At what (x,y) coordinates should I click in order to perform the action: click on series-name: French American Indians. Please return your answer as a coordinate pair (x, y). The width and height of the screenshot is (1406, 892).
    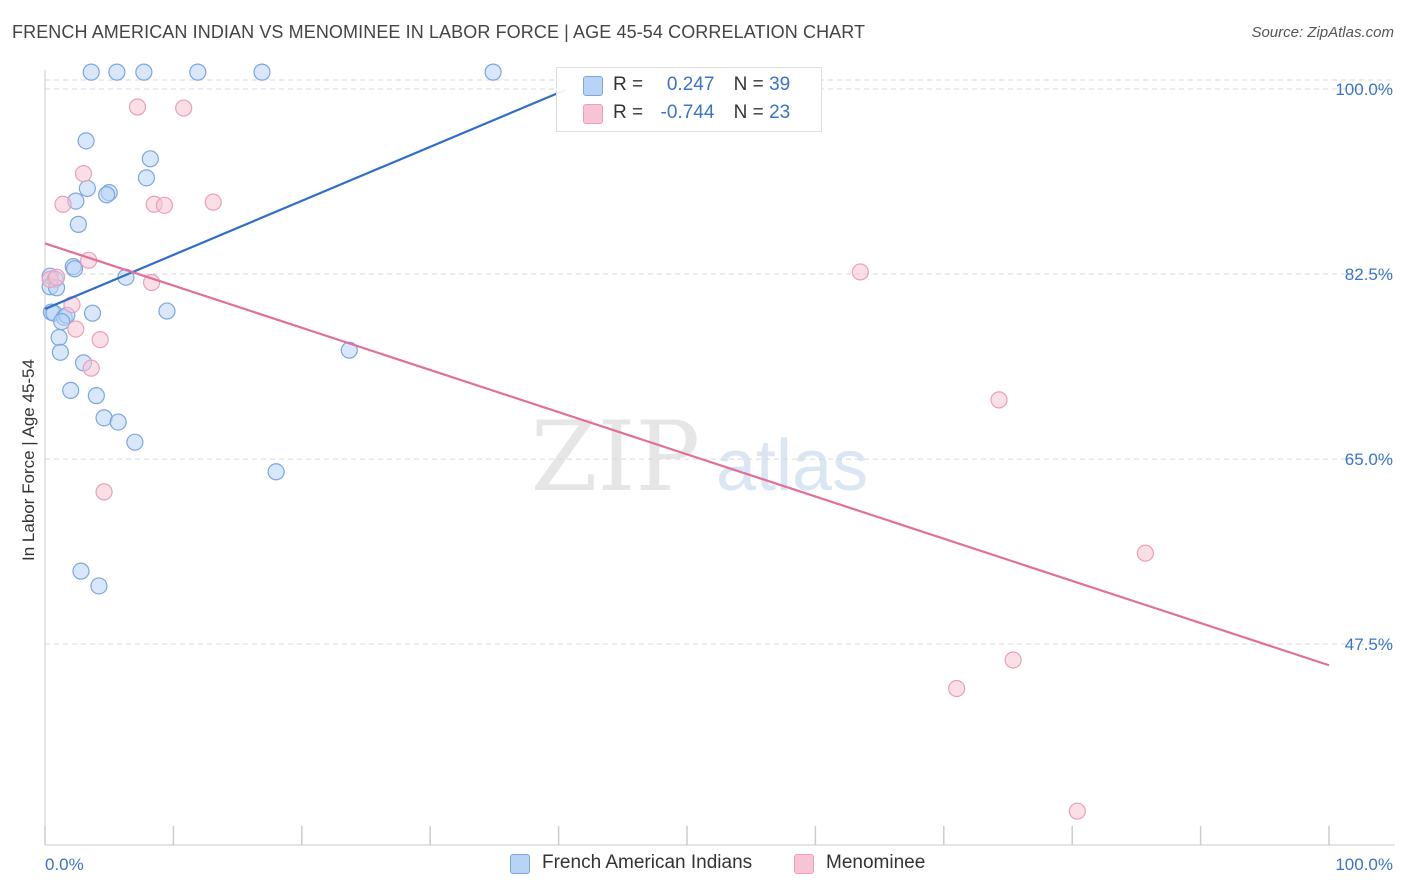
    Looking at the image, I should click on (647, 862).